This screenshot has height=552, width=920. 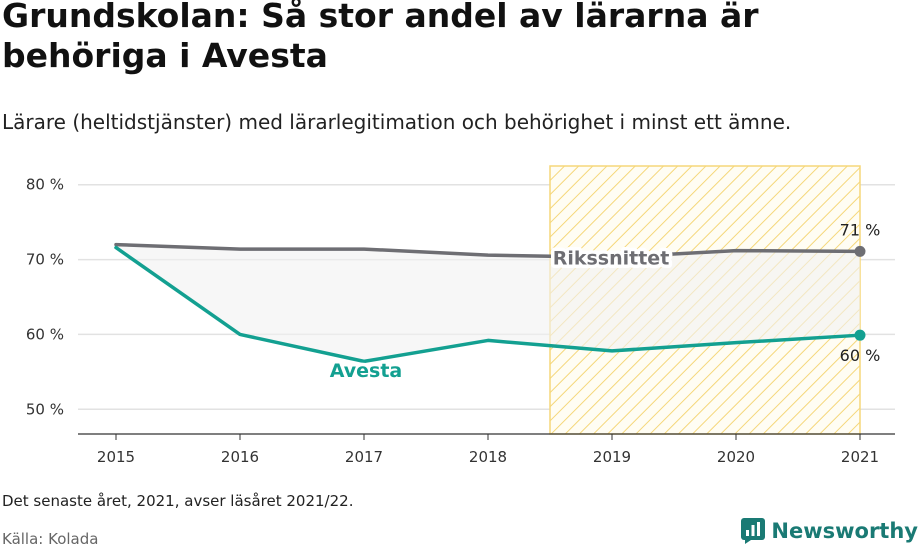 What do you see at coordinates (45, 334) in the screenshot?
I see `y-tick-label: 60 %` at bounding box center [45, 334].